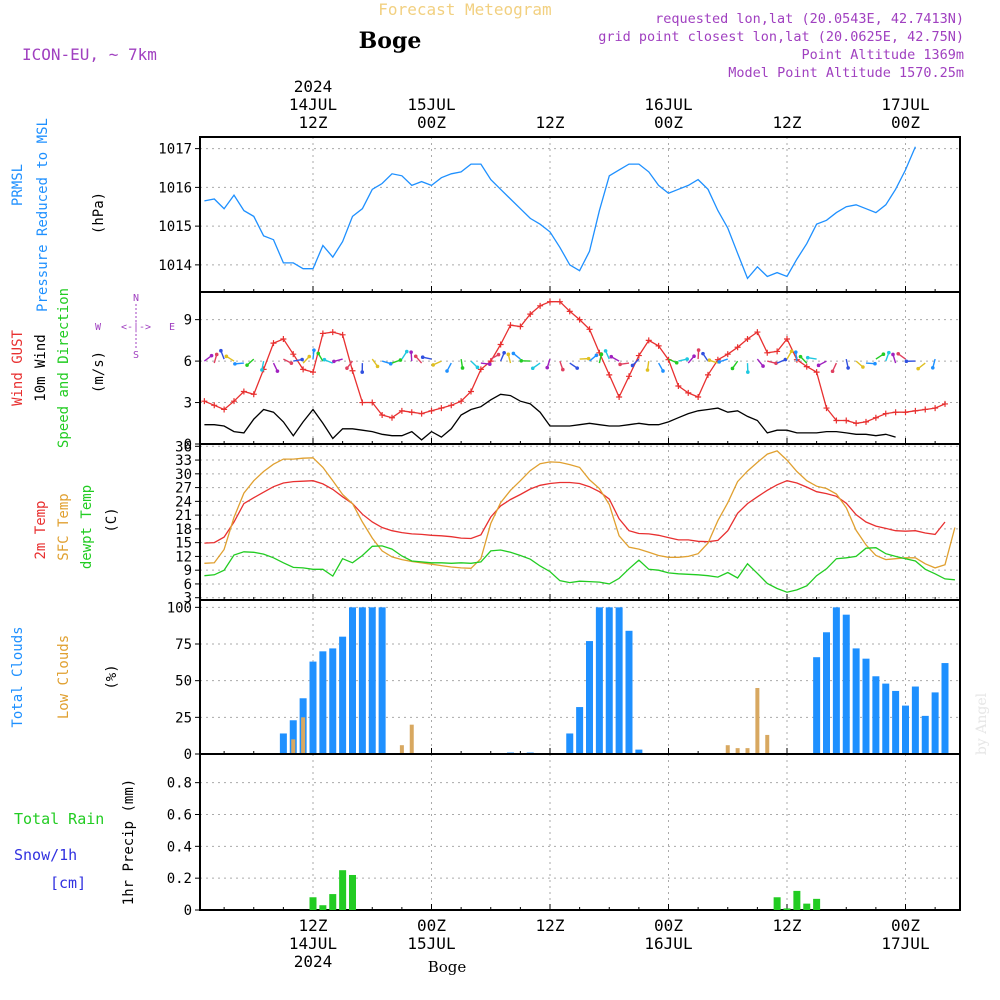  Describe the element at coordinates (41, 529) in the screenshot. I see `temp2m-label: 2m Temp` at that location.